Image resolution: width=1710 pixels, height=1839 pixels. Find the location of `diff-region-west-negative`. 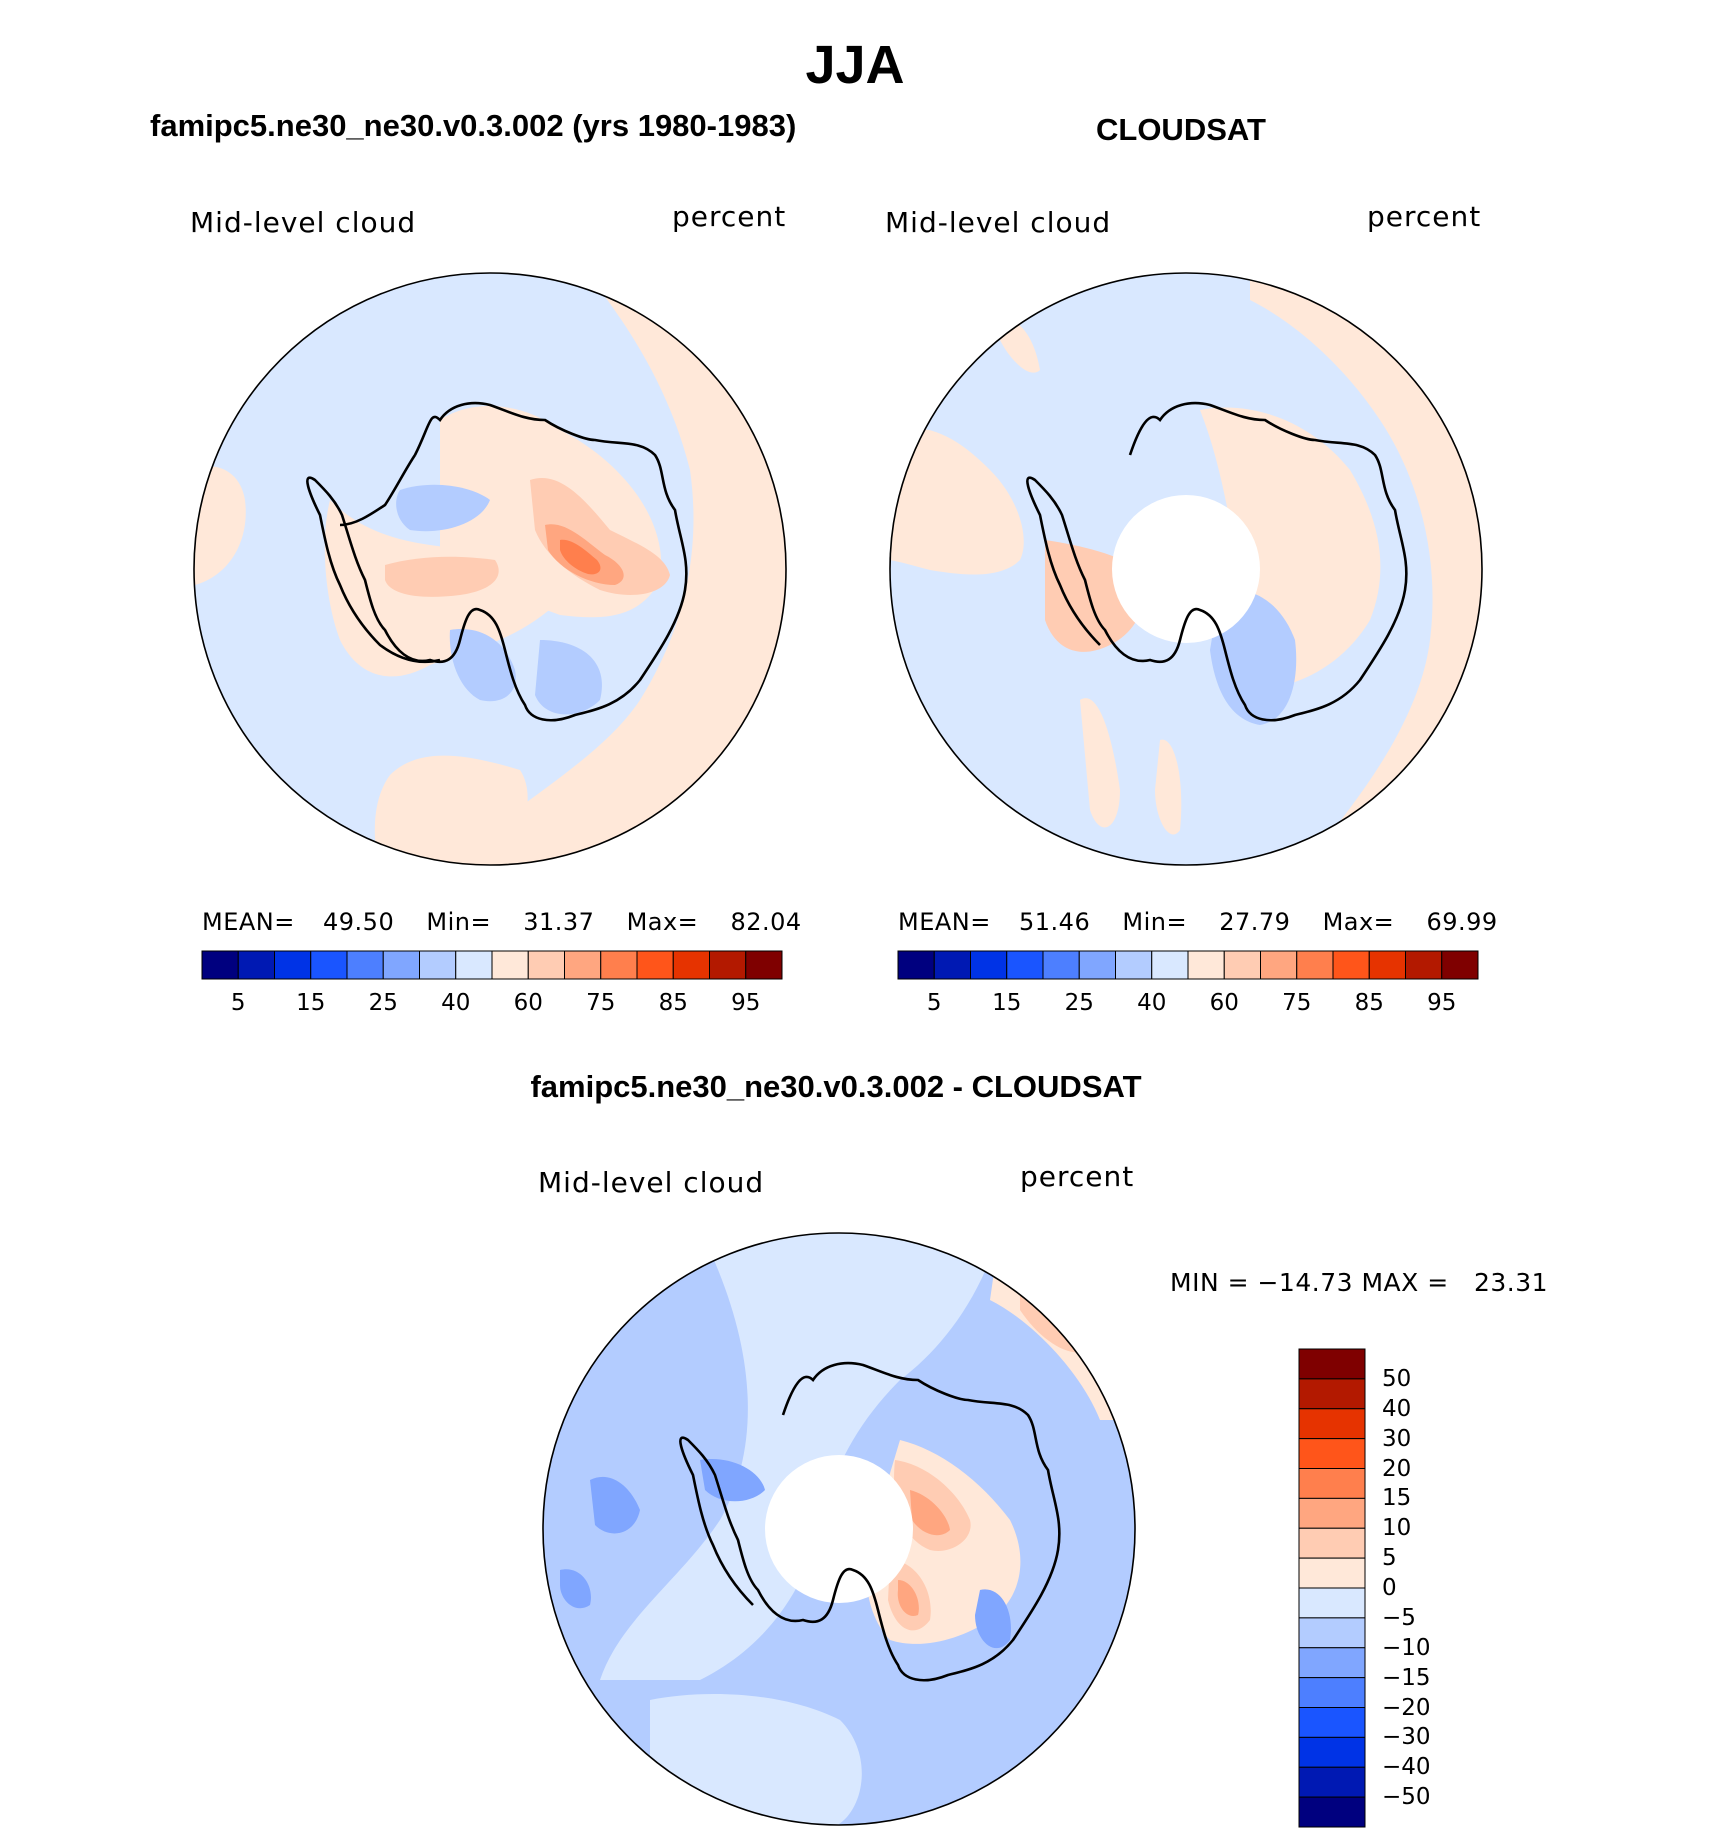

diff-region-west-negative is located at coordinates (785, 1554).